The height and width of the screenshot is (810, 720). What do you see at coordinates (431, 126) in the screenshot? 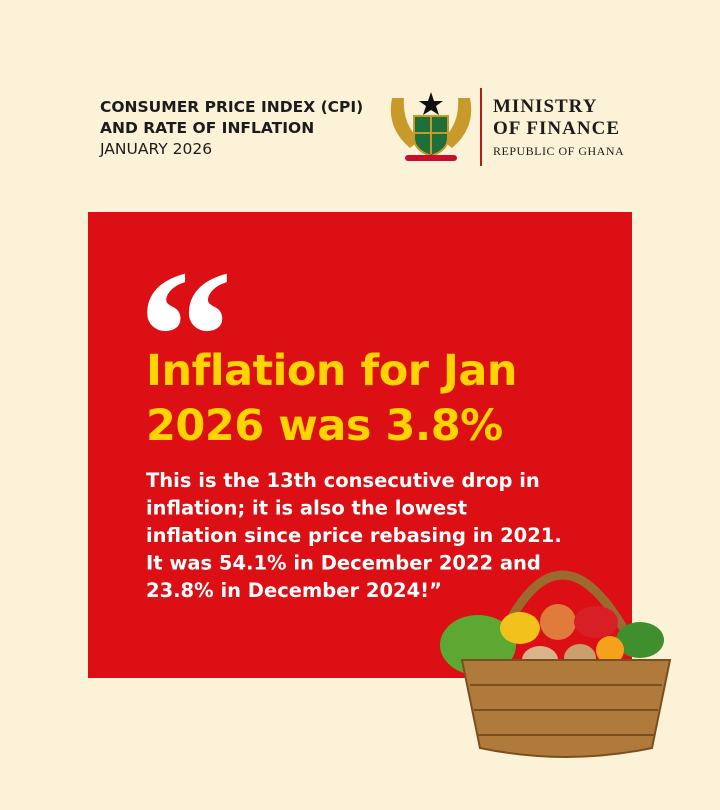
I see `coat-of-arms` at bounding box center [431, 126].